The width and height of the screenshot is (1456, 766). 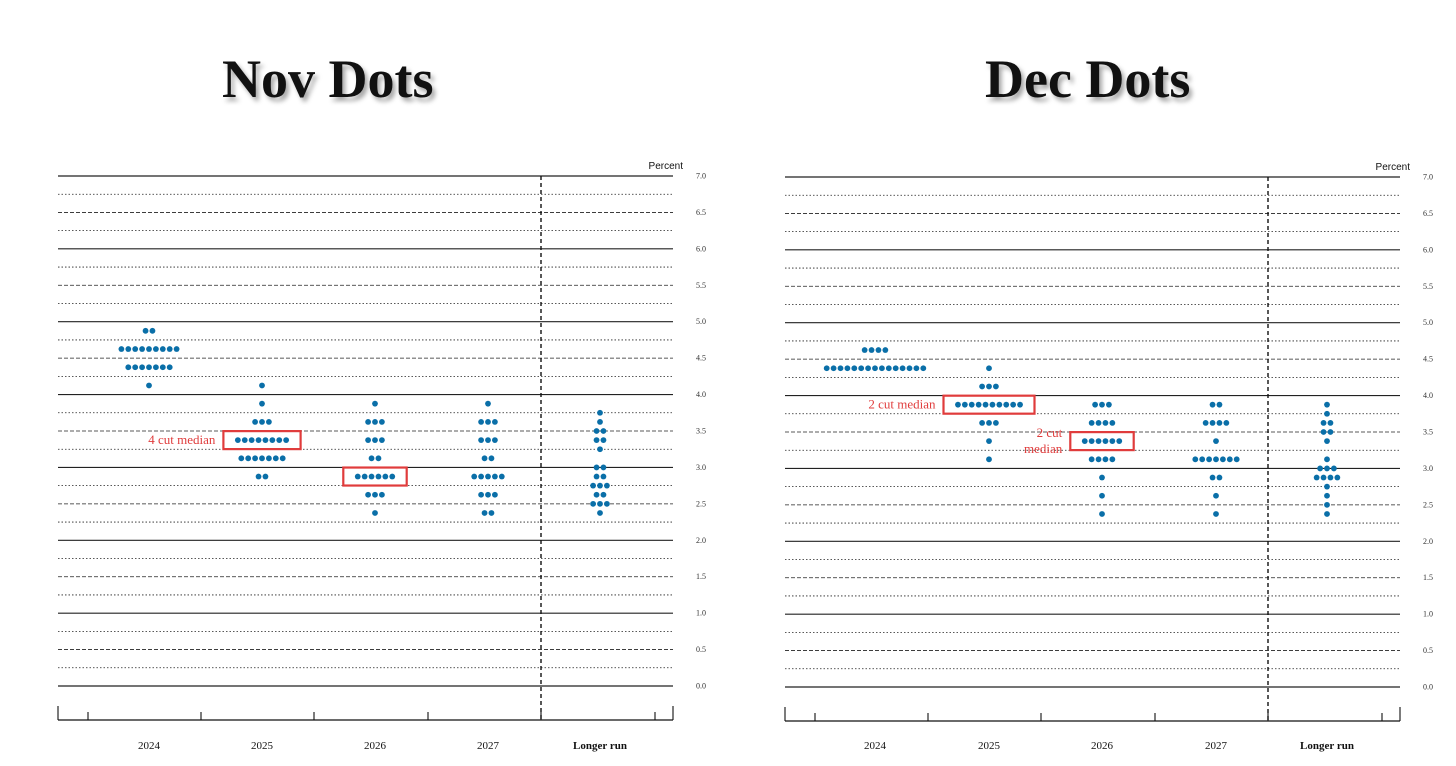 I want to click on x-category-label: Longer run, so click(x=1327, y=746).